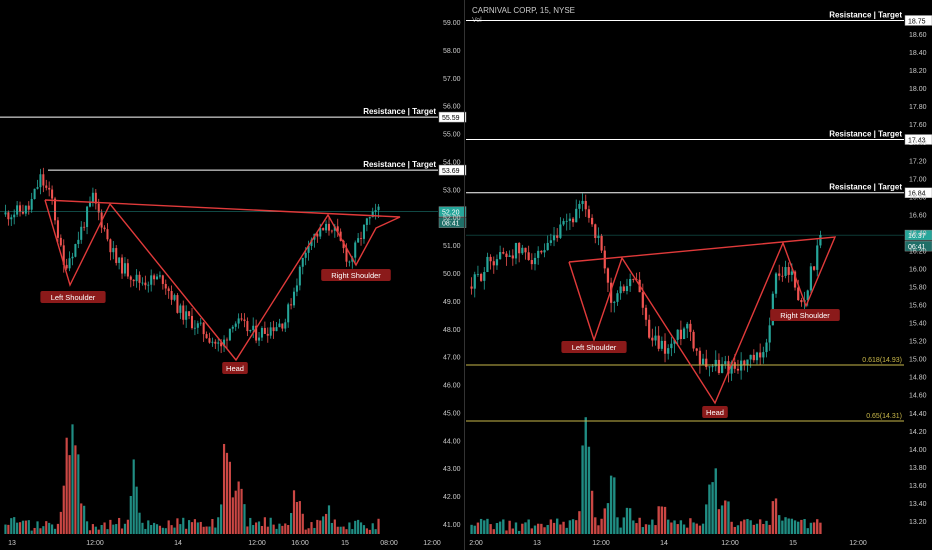  I want to click on left-head-shoulders-pattern: Left Shoulder Head Right Shoulder, so click(220, 286).